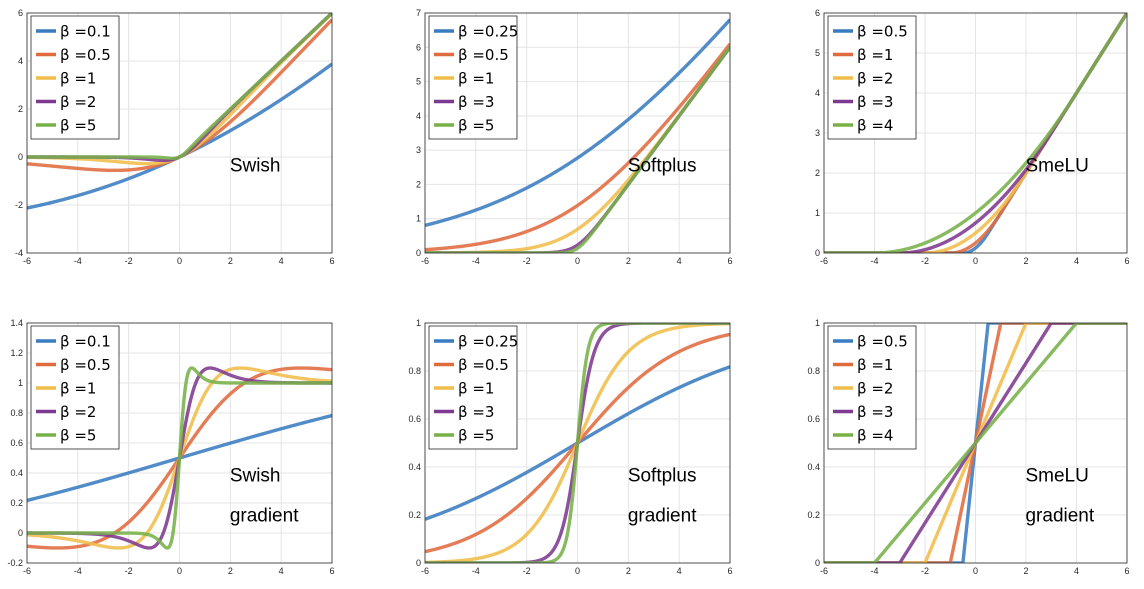 The image size is (1144, 589). Describe the element at coordinates (817, 133) in the screenshot. I see `y-tick-label: 3` at that location.